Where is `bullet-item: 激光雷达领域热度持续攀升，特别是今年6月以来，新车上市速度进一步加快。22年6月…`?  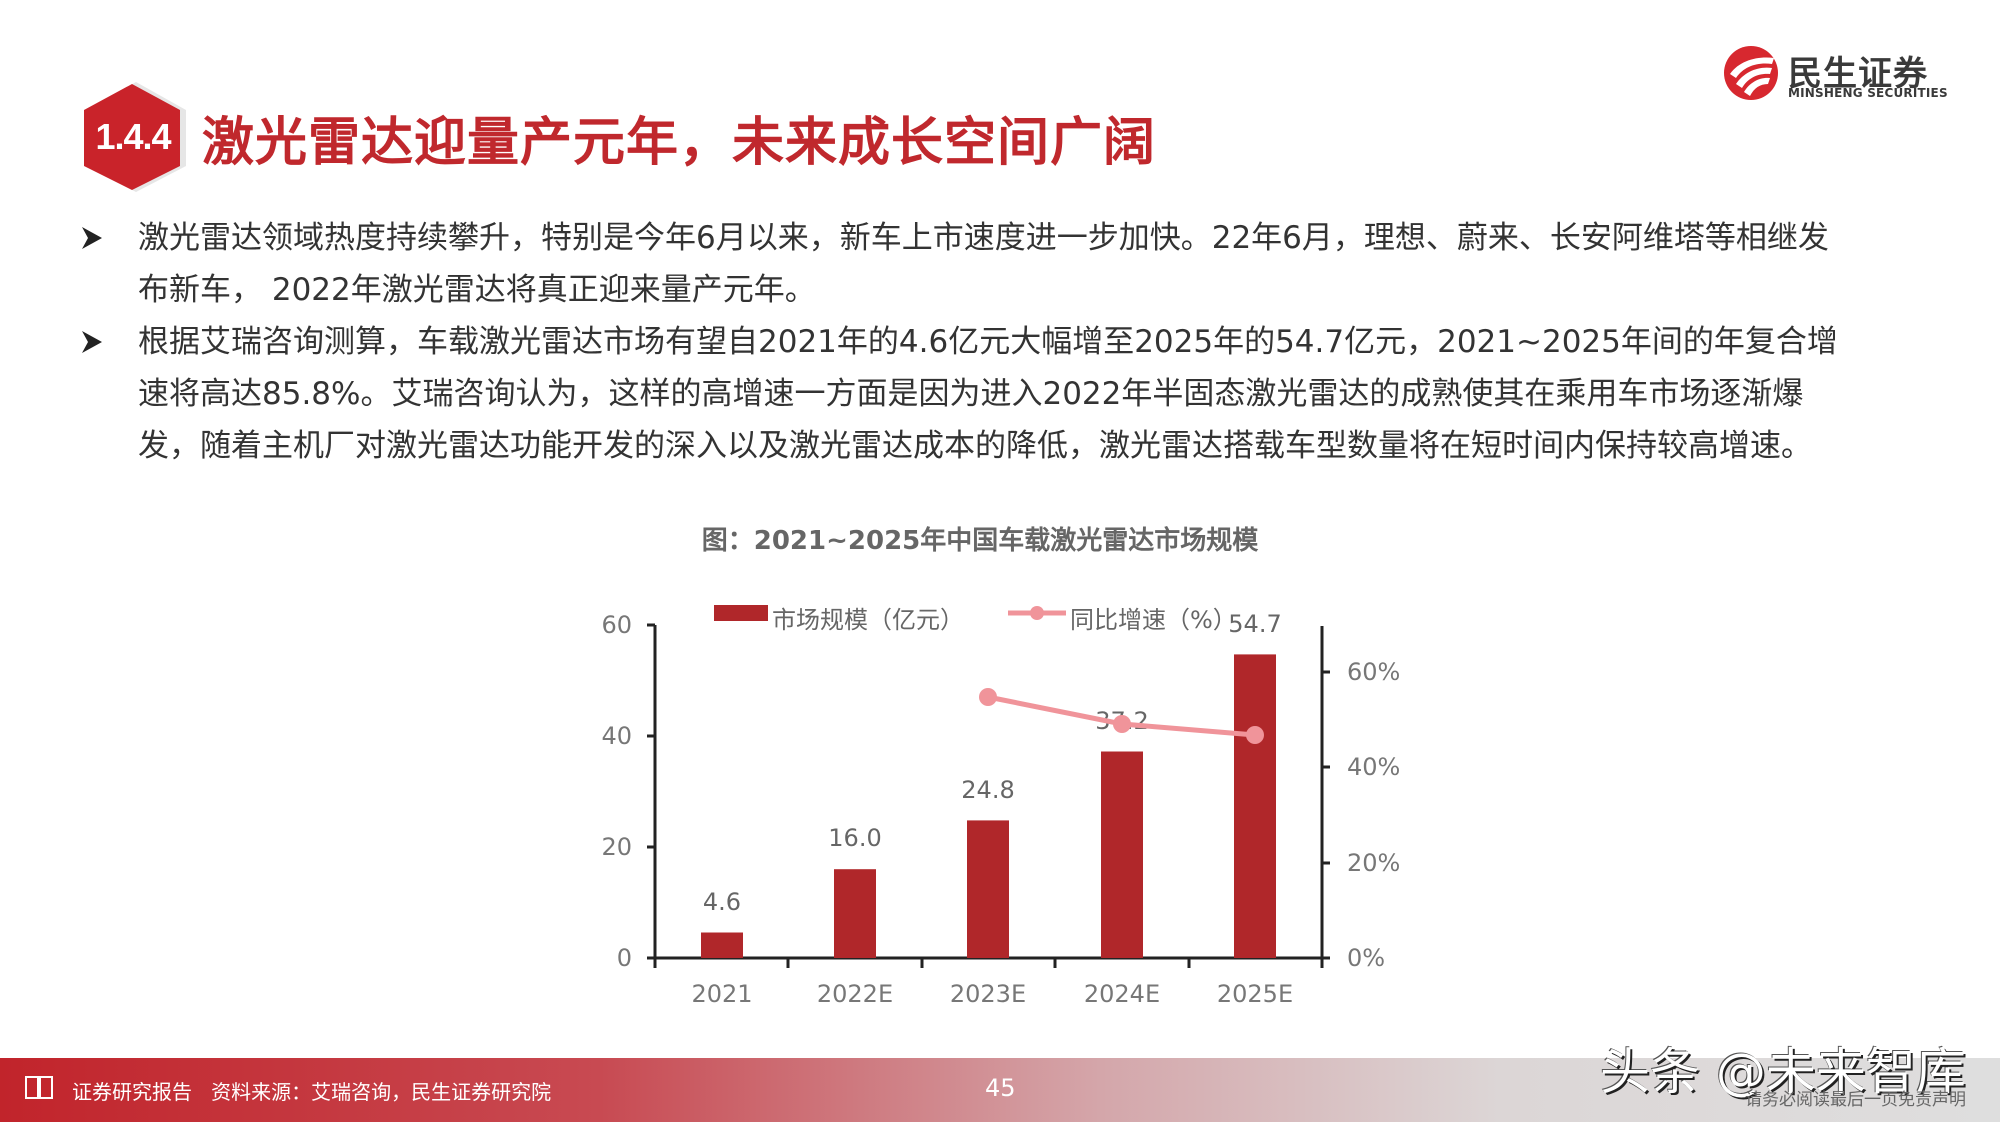 bullet-item: 激光雷达领域热度持续攀升，特别是今年6月以来，新车上市速度进一步加快。22年6月… is located at coordinates (1018, 264).